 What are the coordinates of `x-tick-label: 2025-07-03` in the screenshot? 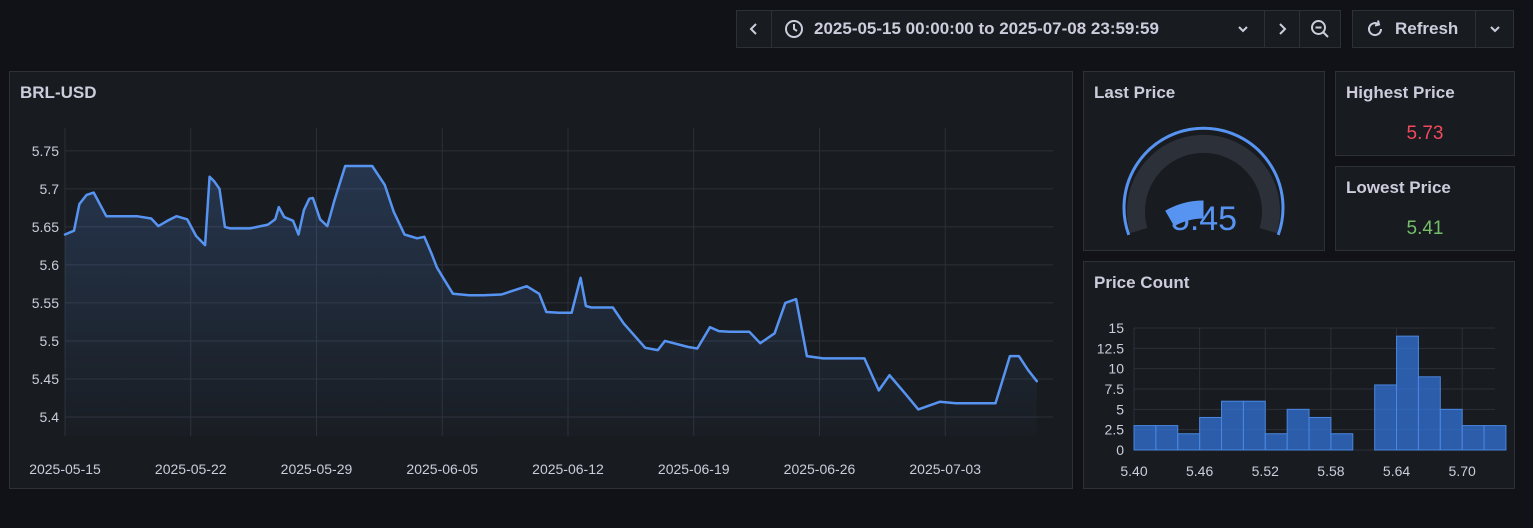 It's located at (945, 469).